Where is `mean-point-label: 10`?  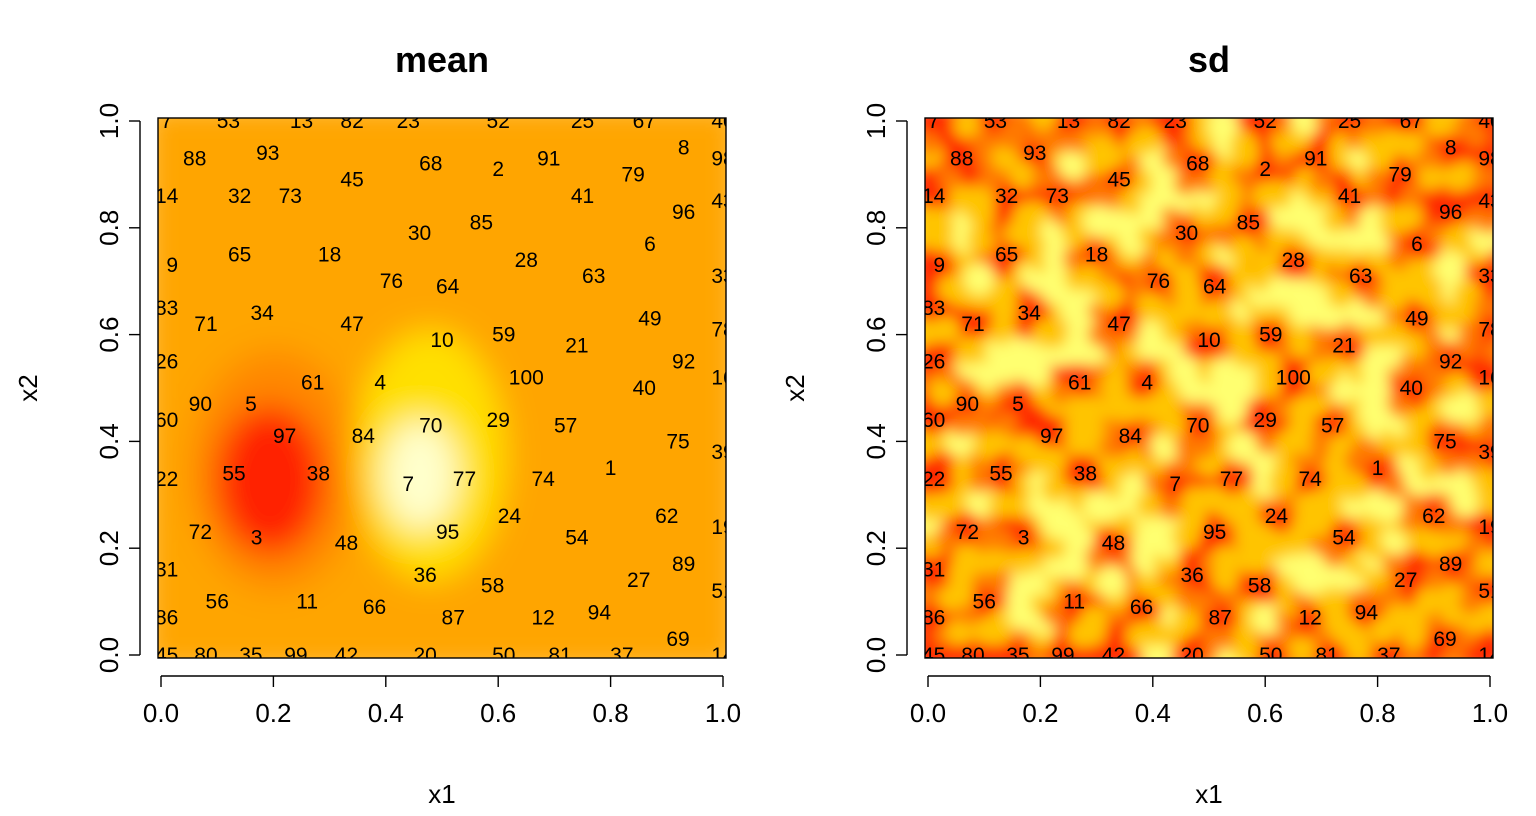
mean-point-label: 10 is located at coordinates (441, 340).